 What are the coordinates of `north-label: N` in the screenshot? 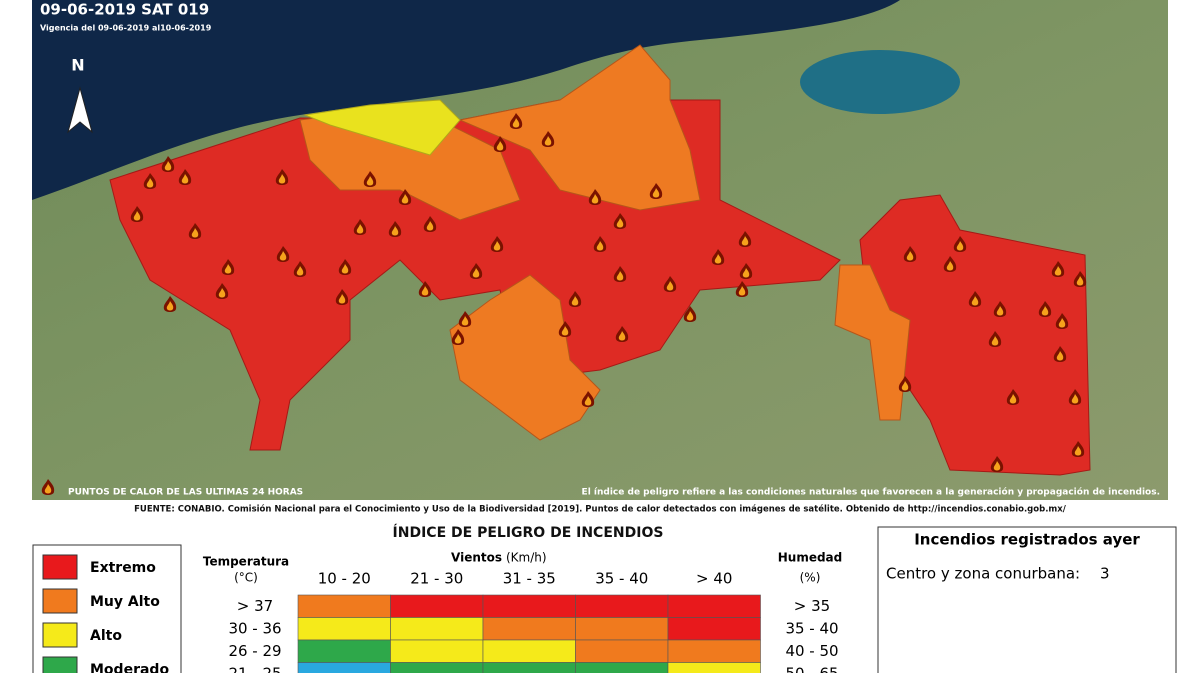 It's located at (77, 65).